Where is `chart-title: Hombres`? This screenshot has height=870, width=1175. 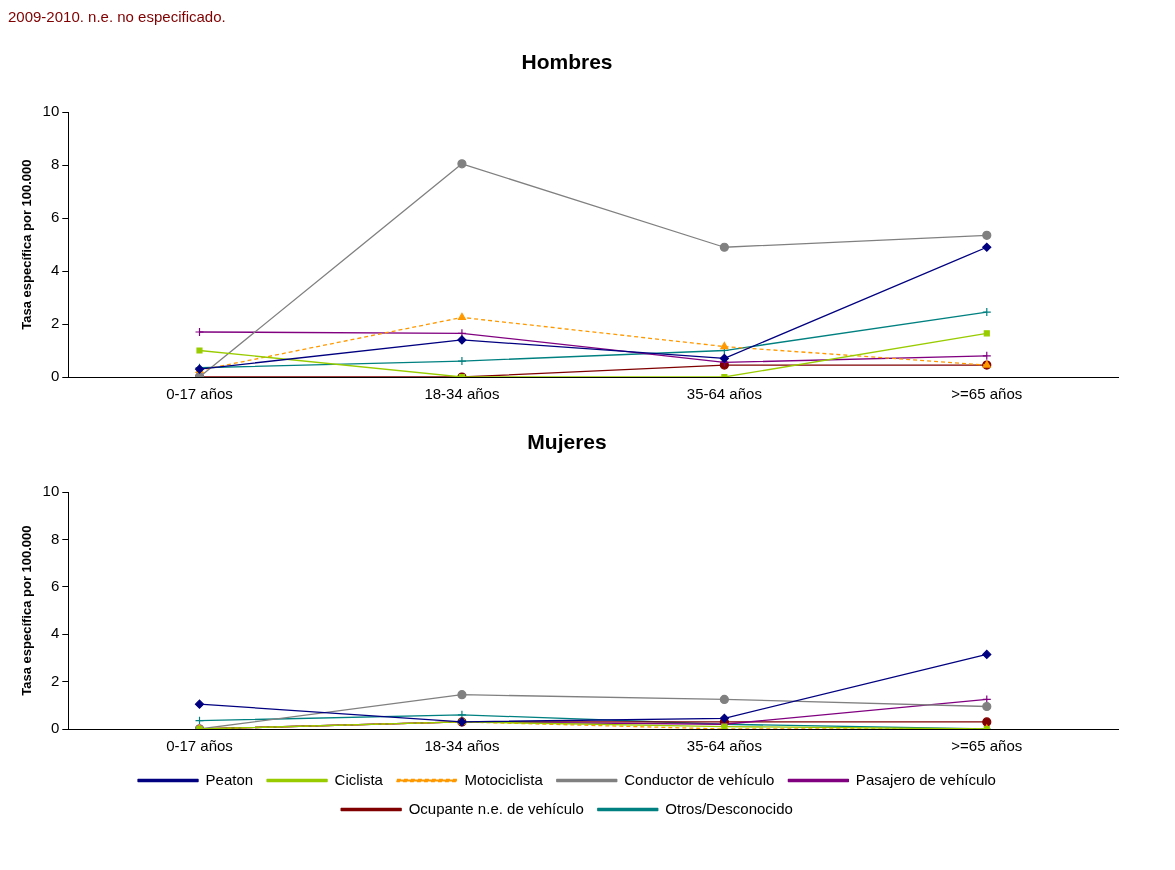 chart-title: Hombres is located at coordinates (567, 62).